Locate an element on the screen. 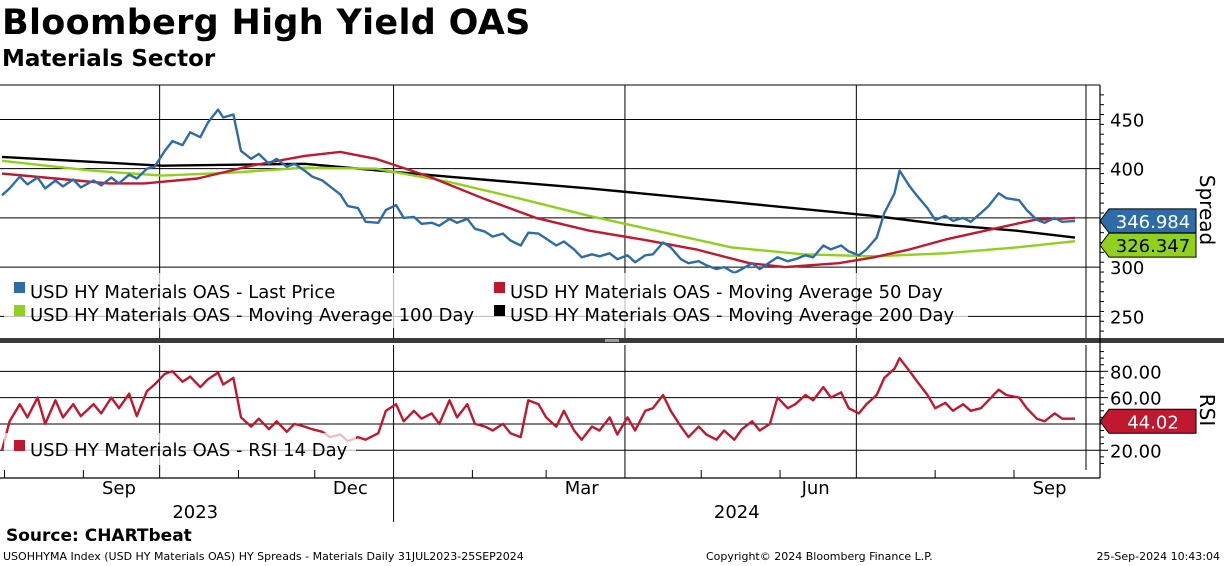  tag-last-price-box is located at coordinates (1148, 221).